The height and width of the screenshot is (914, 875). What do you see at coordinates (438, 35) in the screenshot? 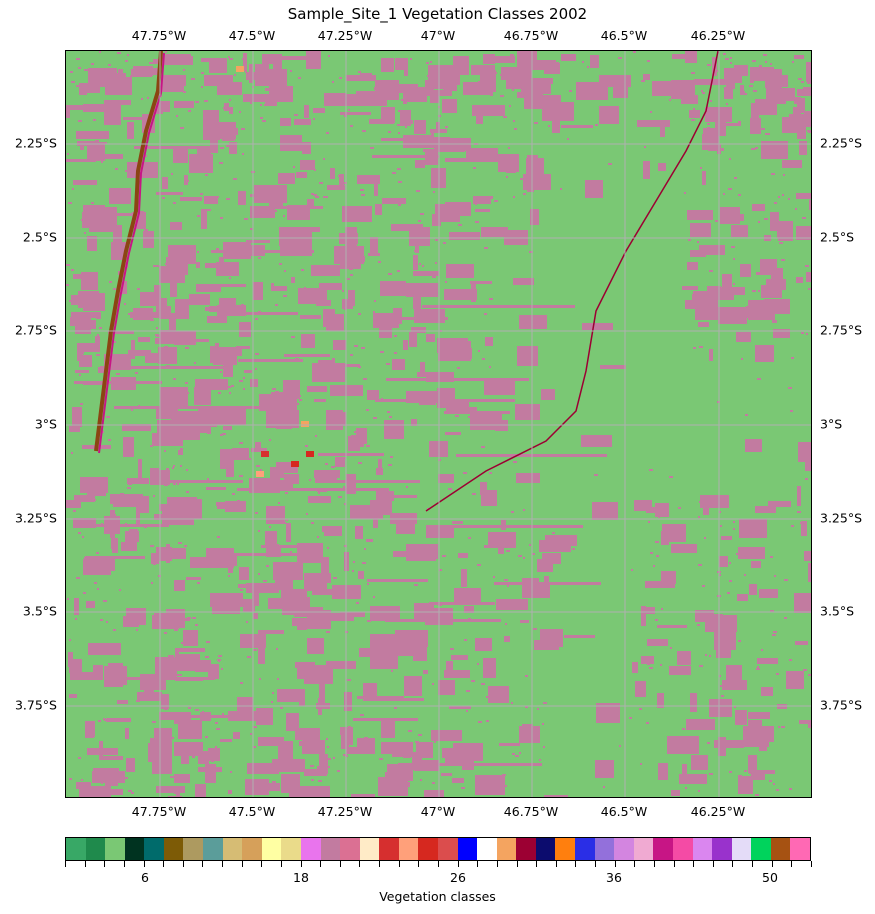
I see `longitude-label: 47°W` at bounding box center [438, 35].